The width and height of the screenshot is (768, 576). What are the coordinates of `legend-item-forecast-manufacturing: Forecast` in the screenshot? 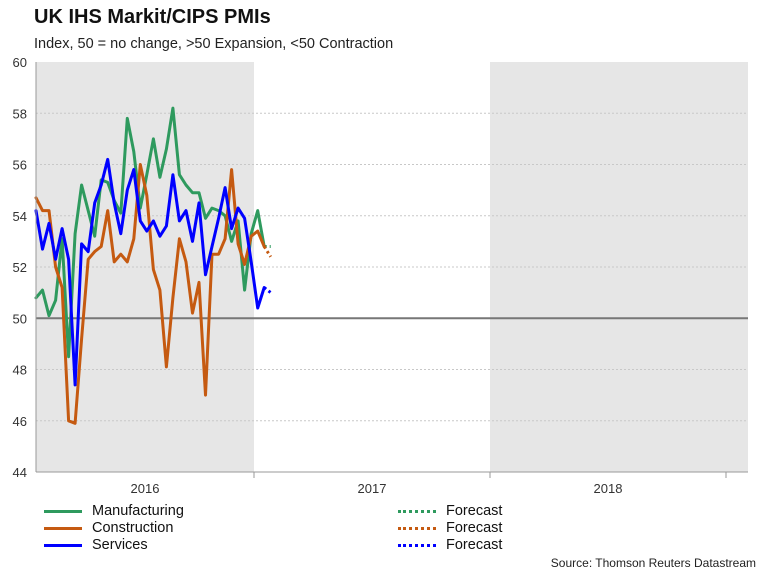 It's located at (450, 511).